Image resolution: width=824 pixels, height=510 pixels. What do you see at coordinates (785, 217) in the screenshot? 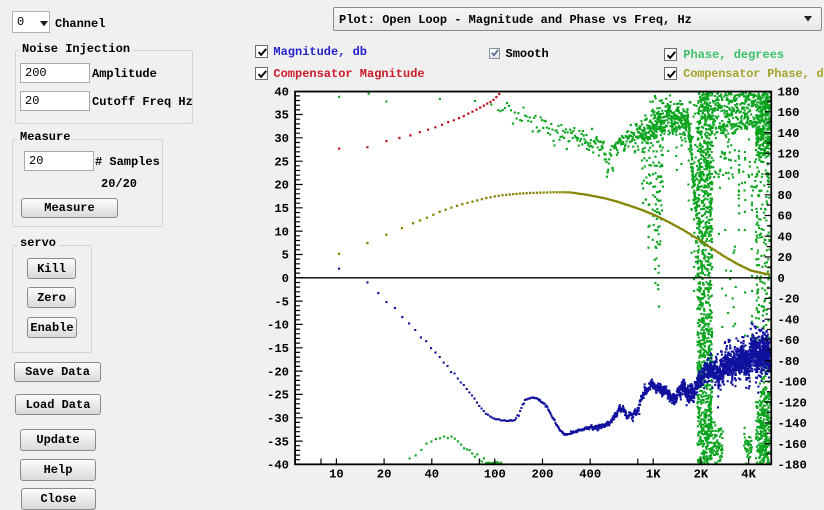
I see `svg-text: 60` at bounding box center [785, 217].